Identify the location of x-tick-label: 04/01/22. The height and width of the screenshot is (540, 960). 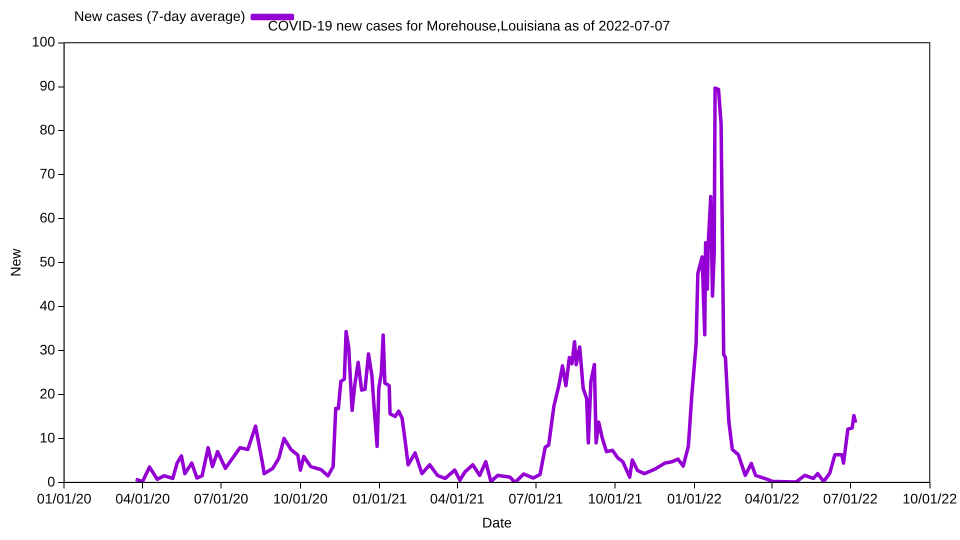
(772, 498).